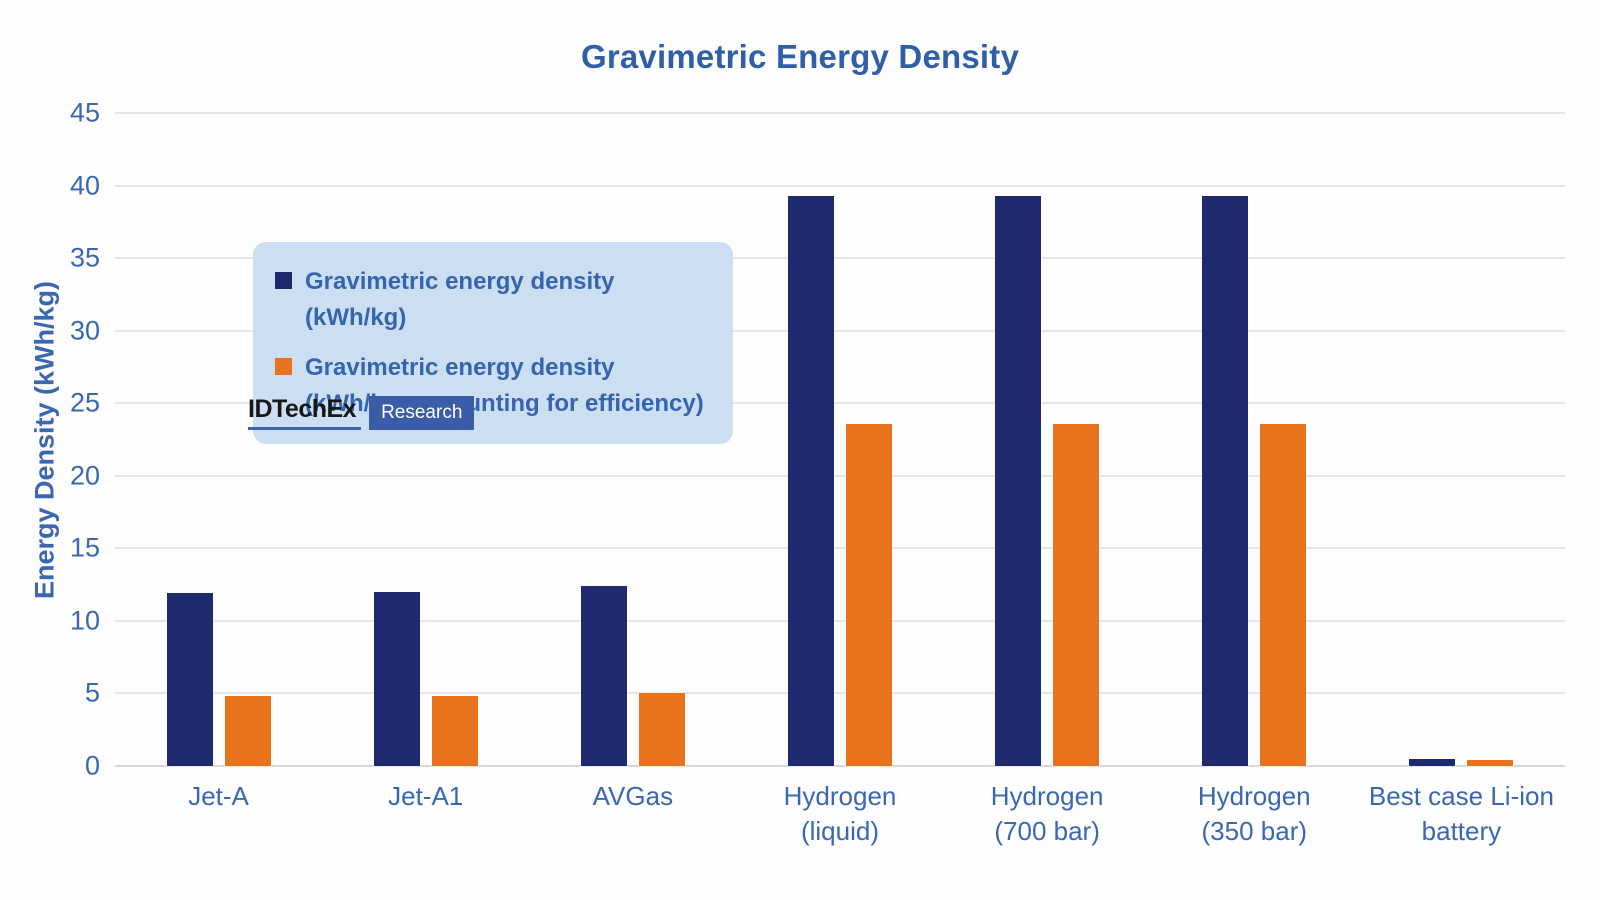  What do you see at coordinates (633, 796) in the screenshot?
I see `x-label-line: AVGas` at bounding box center [633, 796].